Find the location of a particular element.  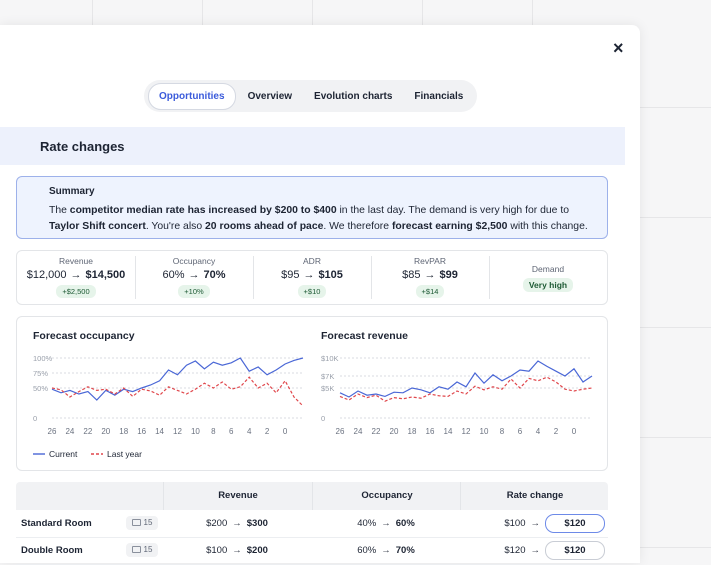

table-cell: $200 → $300 is located at coordinates (237, 523).